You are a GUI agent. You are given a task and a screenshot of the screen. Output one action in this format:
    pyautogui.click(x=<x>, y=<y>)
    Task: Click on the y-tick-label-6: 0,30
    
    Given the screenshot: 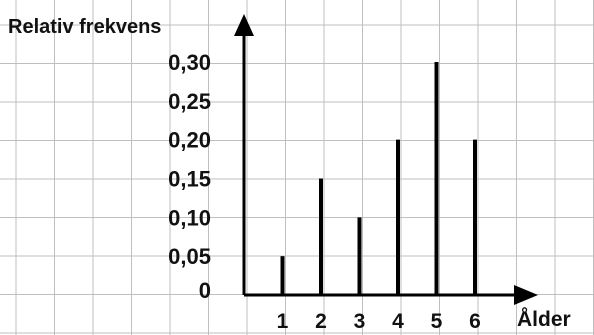 What is the action you would take?
    pyautogui.click(x=189, y=62)
    